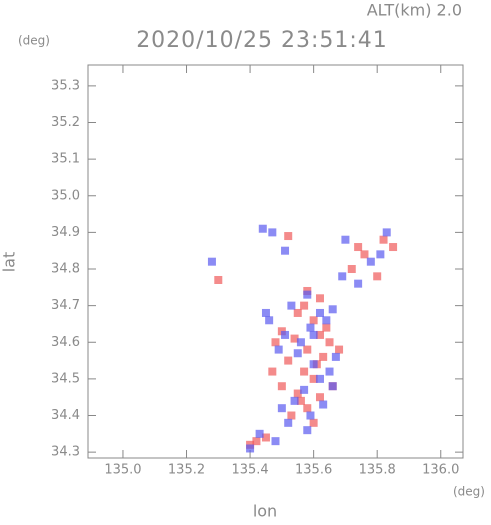  Describe the element at coordinates (186, 470) in the screenshot. I see `x-tick-label: 135.2` at that location.